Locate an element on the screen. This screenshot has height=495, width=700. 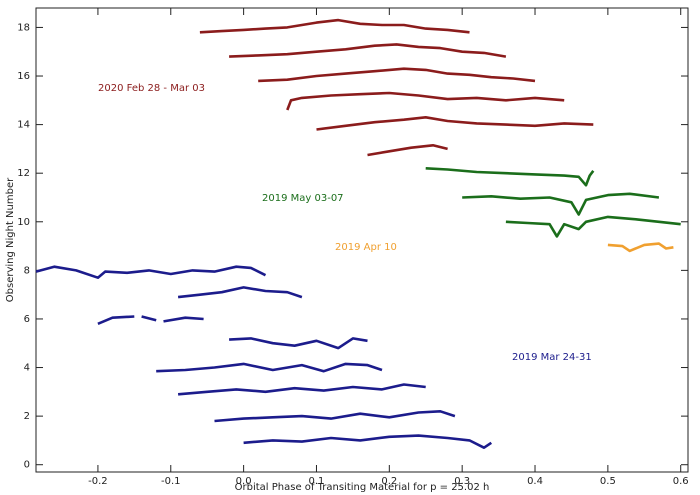
x-tick-label: 0.6 is located at coordinates (681, 481).